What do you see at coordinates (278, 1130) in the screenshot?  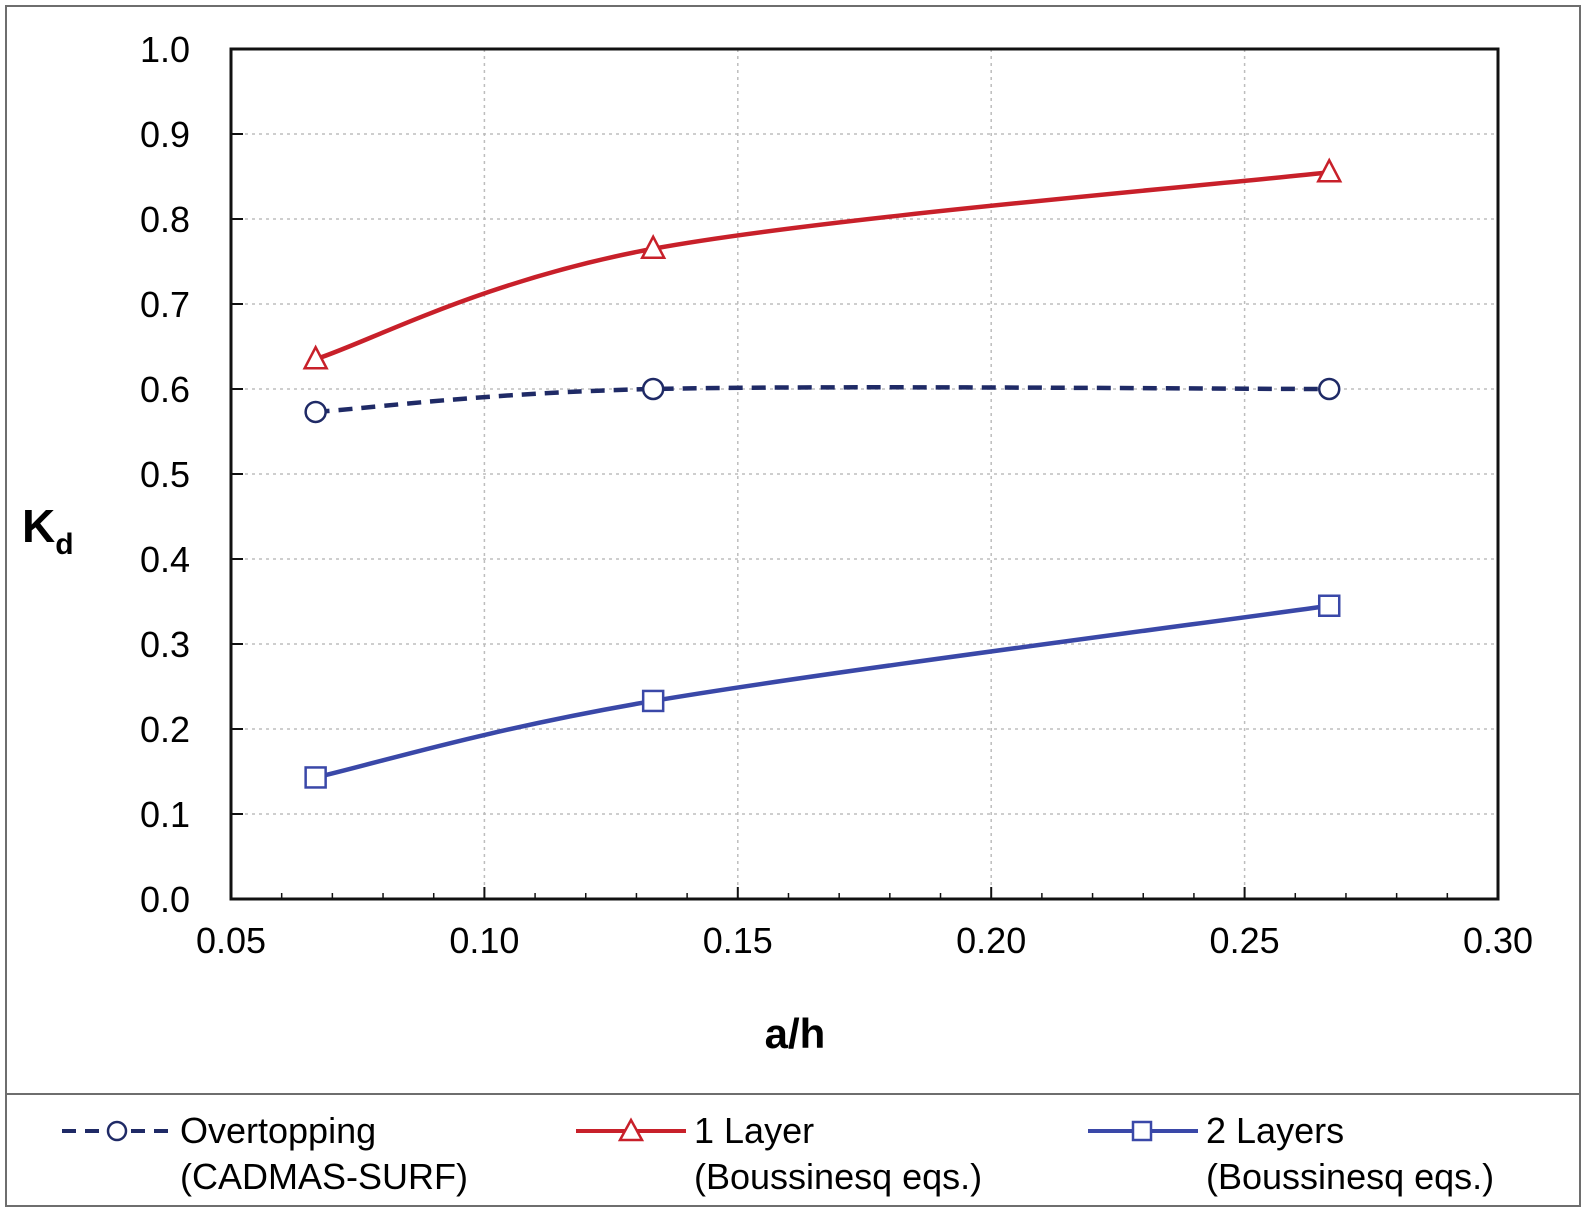 I see `legend-label-overtopping: Overtopping` at bounding box center [278, 1130].